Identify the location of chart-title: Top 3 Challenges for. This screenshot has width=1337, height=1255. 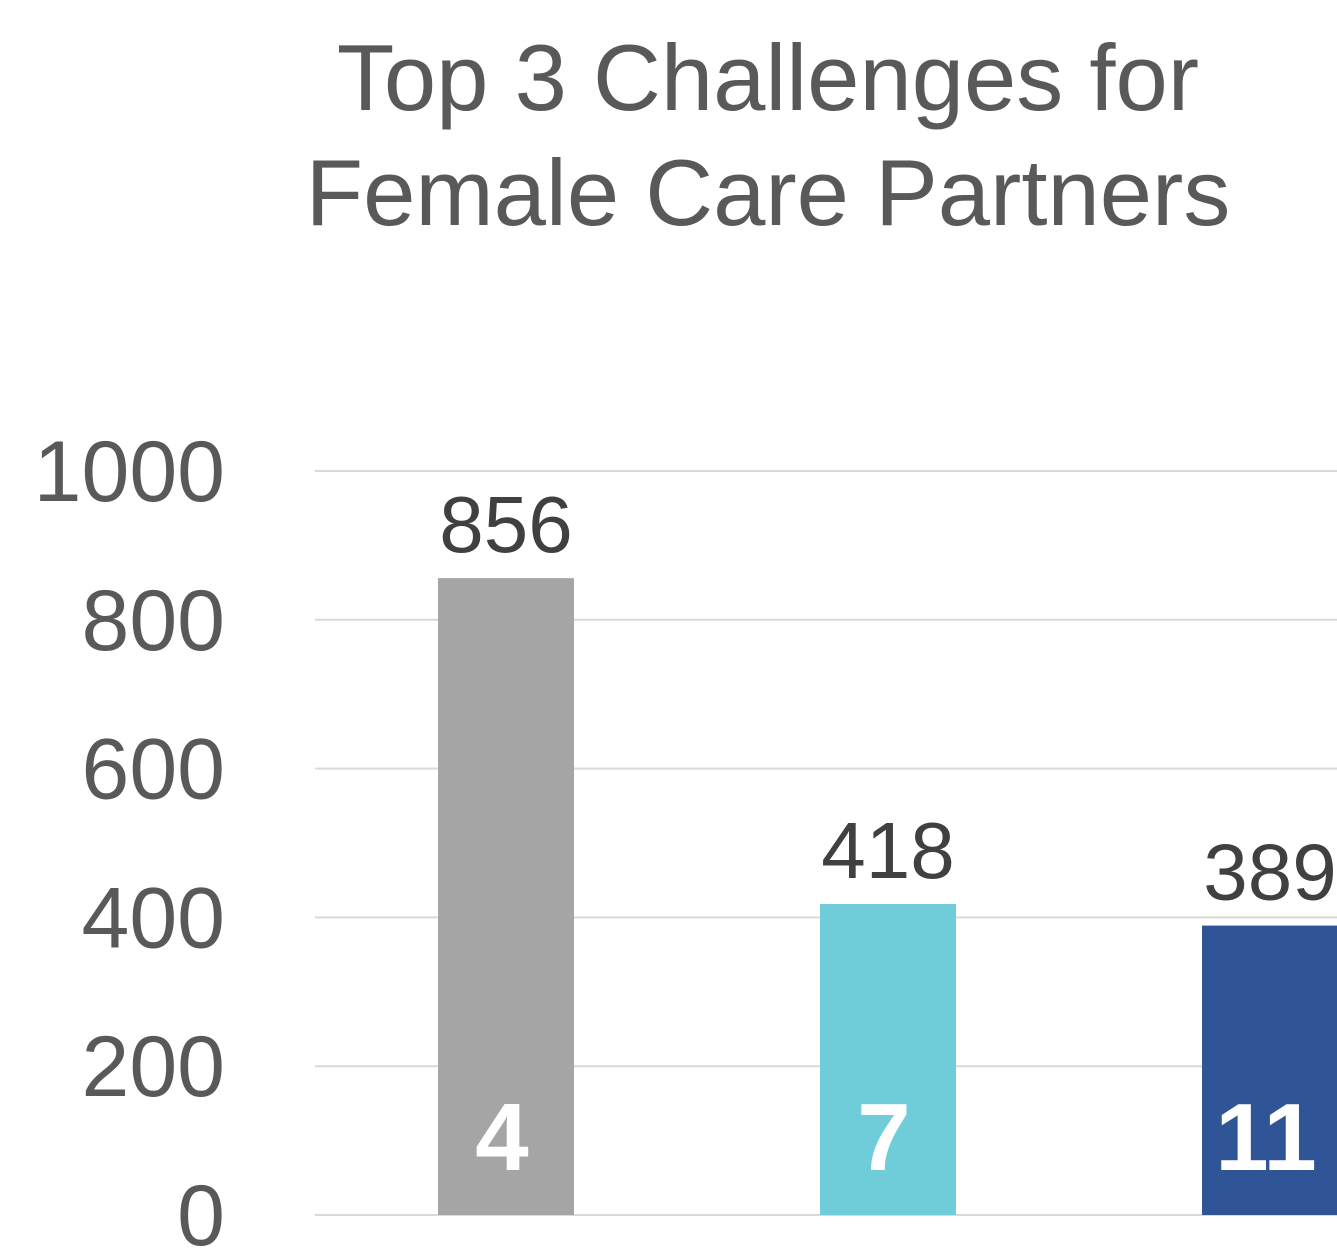
(768, 77).